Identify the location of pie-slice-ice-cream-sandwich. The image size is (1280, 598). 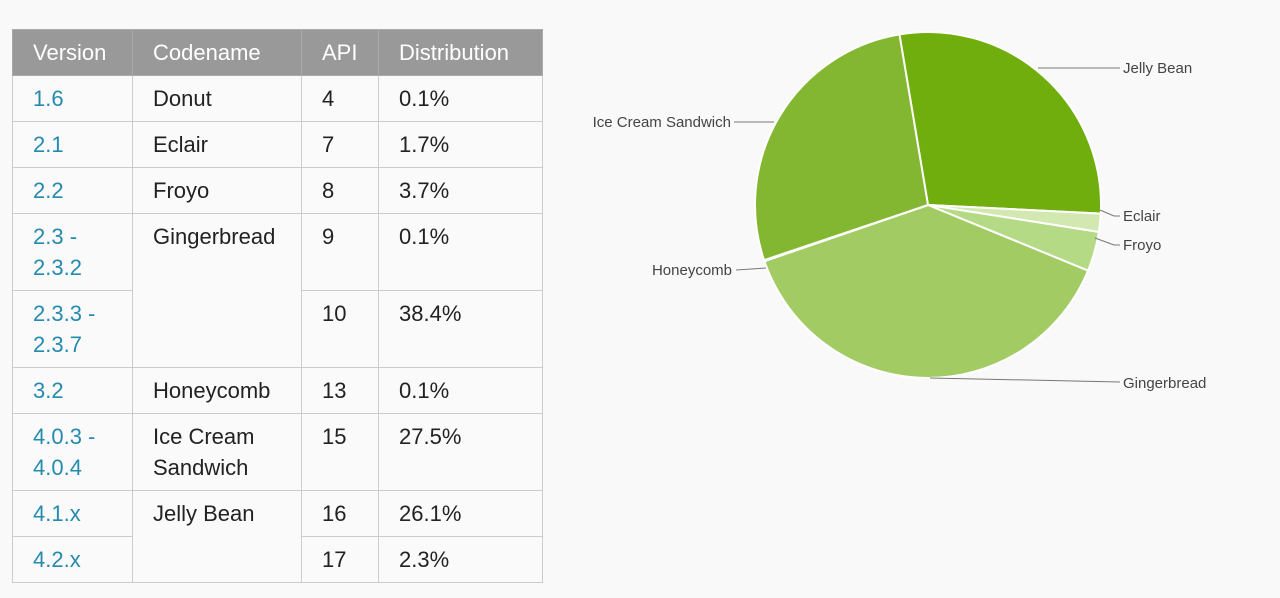
(842, 147).